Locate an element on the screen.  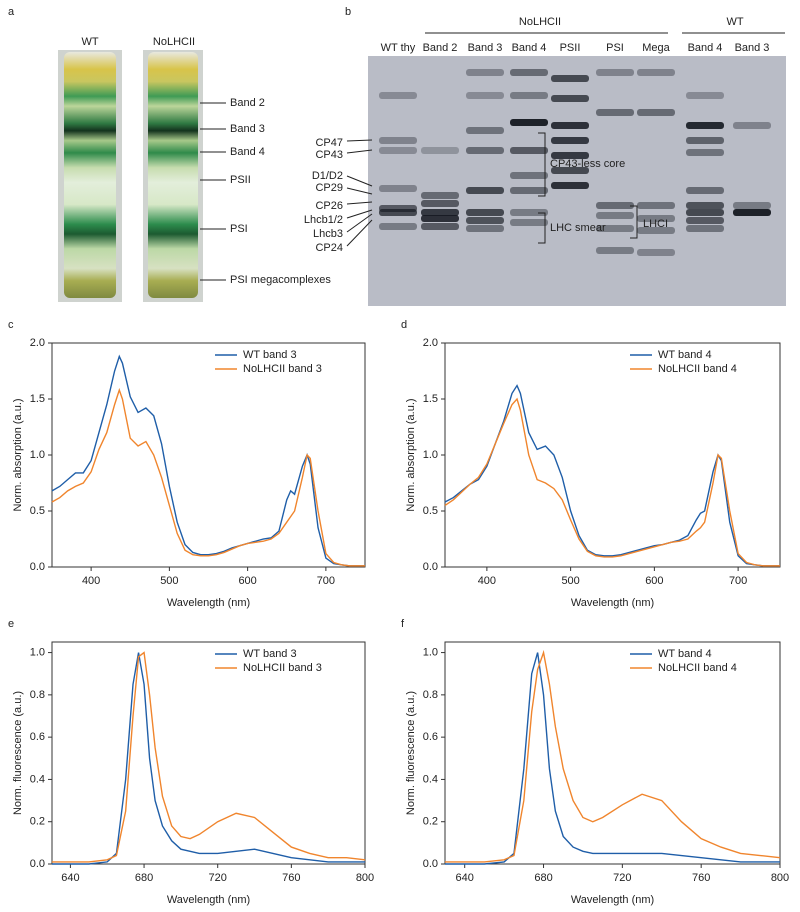
panel-letter: c is located at coordinates (11, 325).